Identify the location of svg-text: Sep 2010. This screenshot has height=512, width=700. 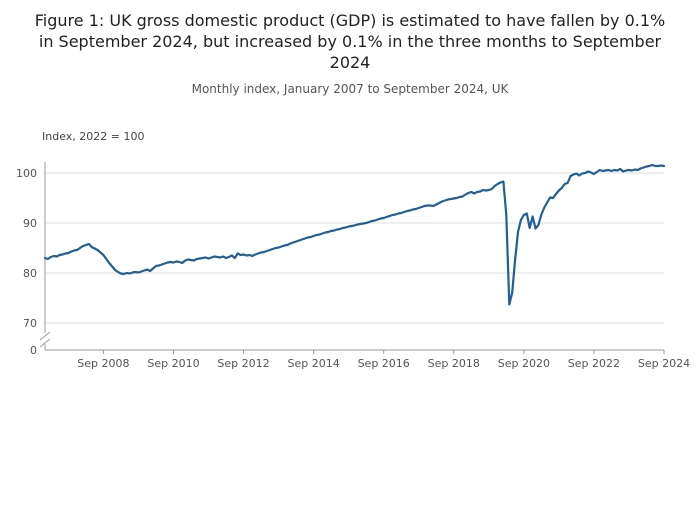
(173, 363).